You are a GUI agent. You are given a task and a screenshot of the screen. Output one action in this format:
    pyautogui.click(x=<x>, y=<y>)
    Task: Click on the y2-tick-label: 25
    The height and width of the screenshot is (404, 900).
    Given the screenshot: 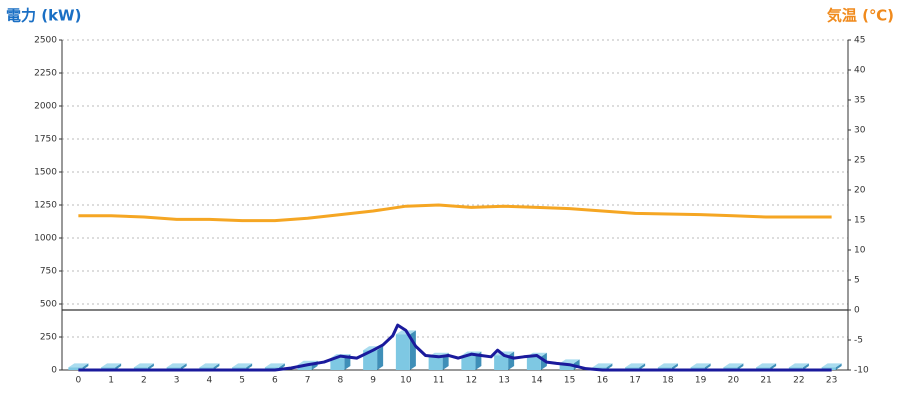 What is the action you would take?
    pyautogui.click(x=859, y=161)
    